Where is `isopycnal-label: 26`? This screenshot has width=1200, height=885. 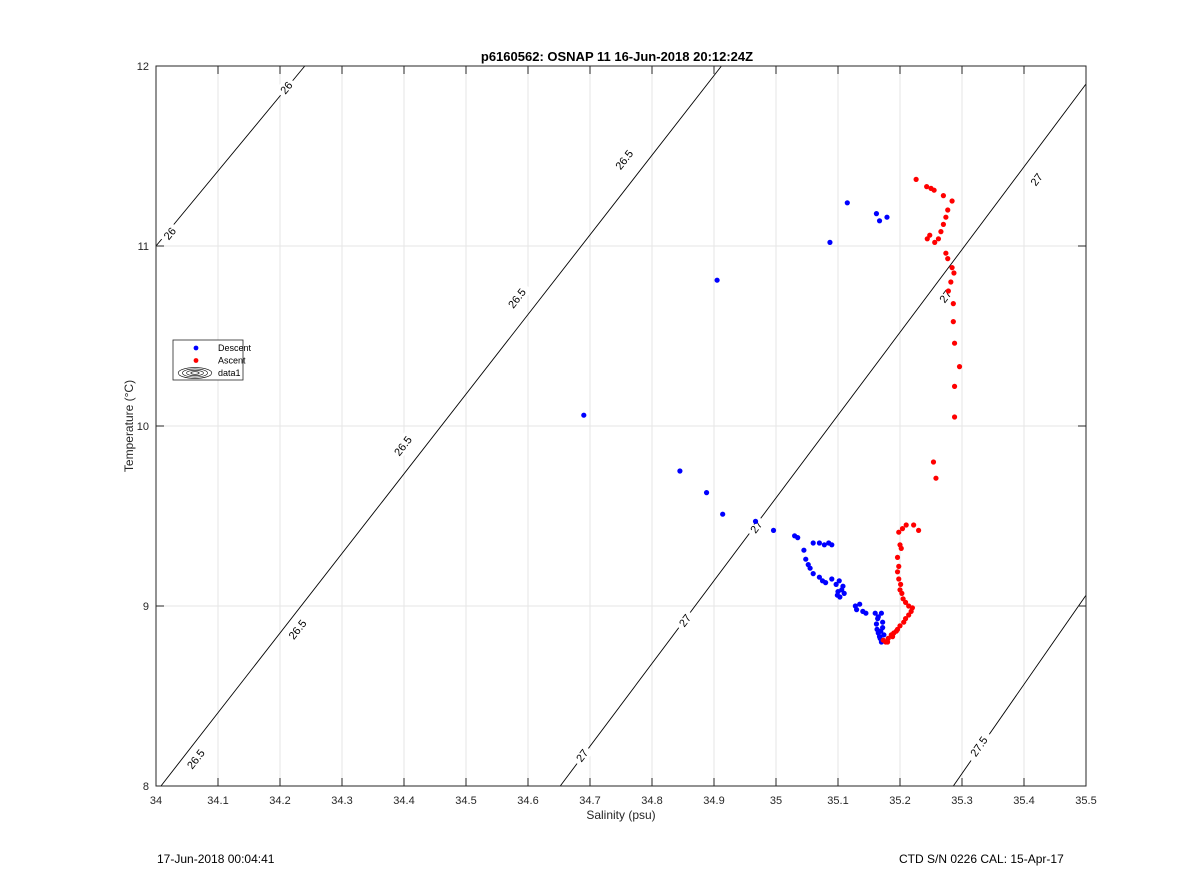 isopycnal-label: 26 is located at coordinates (286, 88).